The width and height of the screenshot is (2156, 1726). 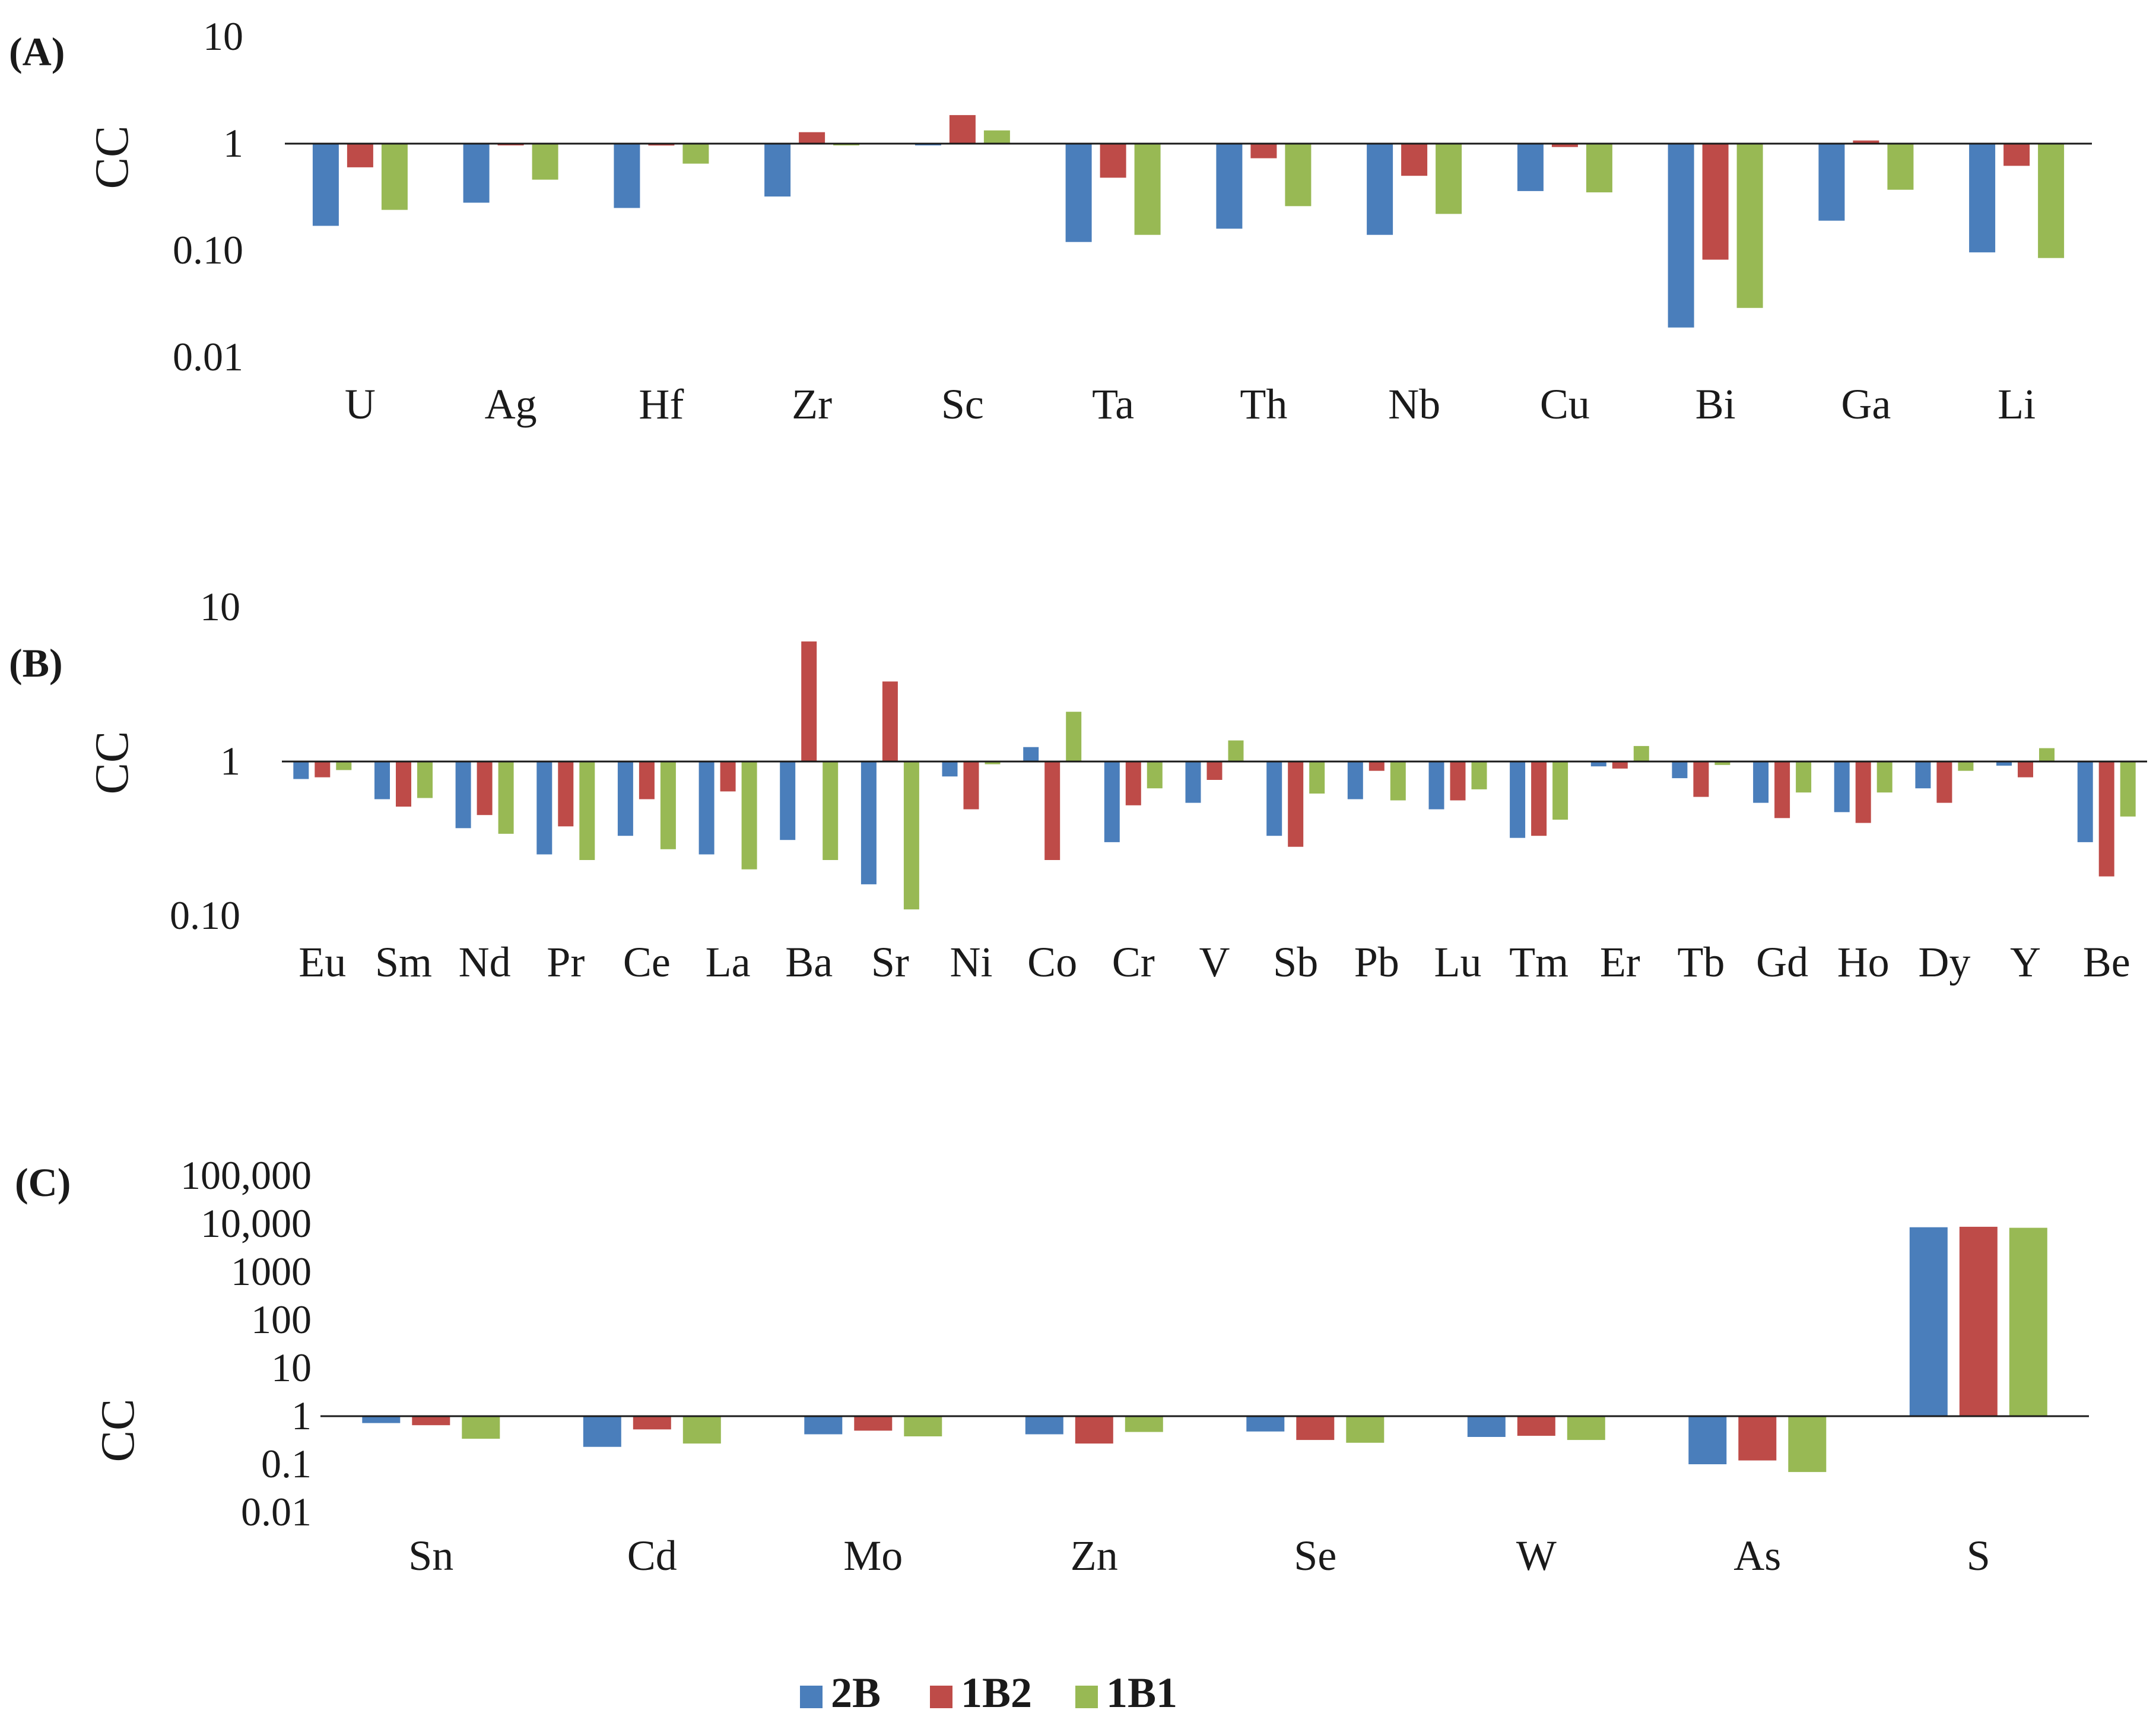 I want to click on bar-b-y-2b, so click(x=2004, y=764).